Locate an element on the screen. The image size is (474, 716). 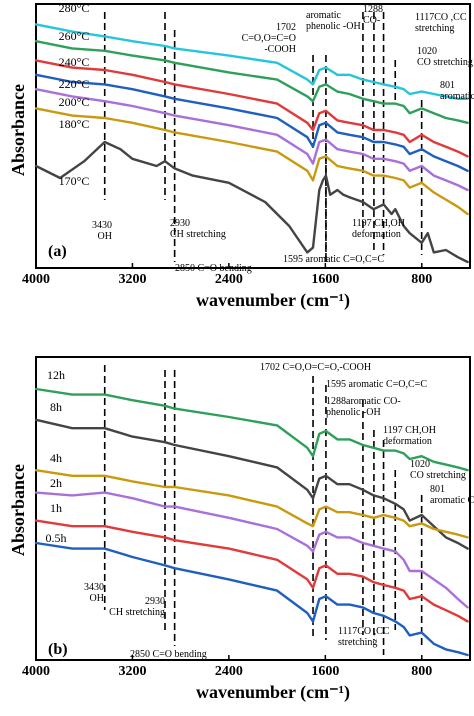
series-label: 12h is located at coordinates (56, 375).